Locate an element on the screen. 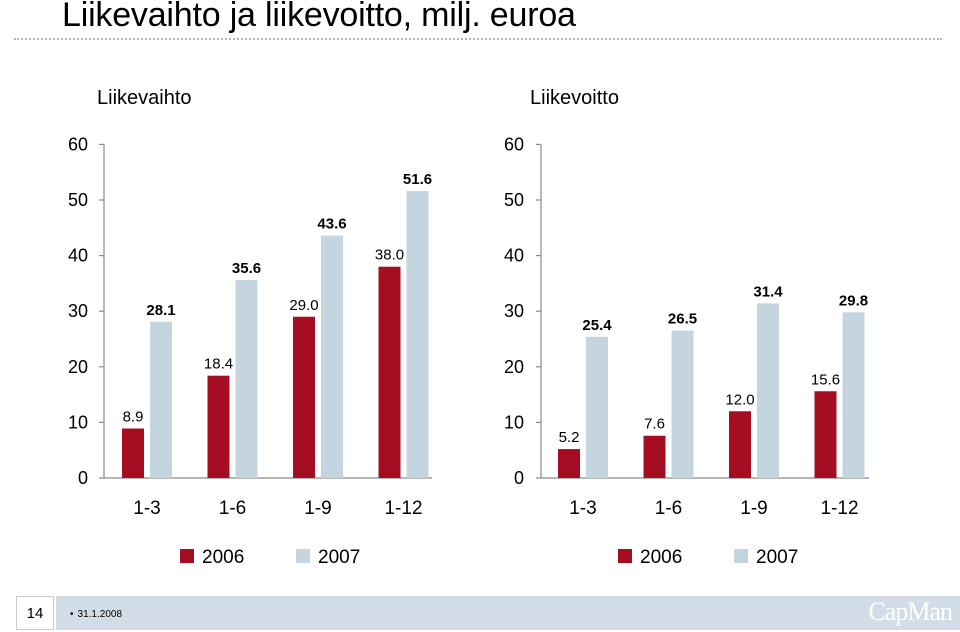 Image resolution: width=960 pixels, height=632 pixels. data-label: 43.6 is located at coordinates (331, 224).